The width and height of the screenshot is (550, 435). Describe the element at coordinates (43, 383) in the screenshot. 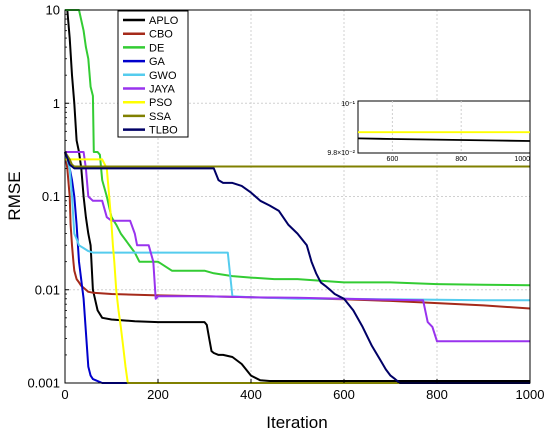

I see `y-tick-label: 0.001` at that location.